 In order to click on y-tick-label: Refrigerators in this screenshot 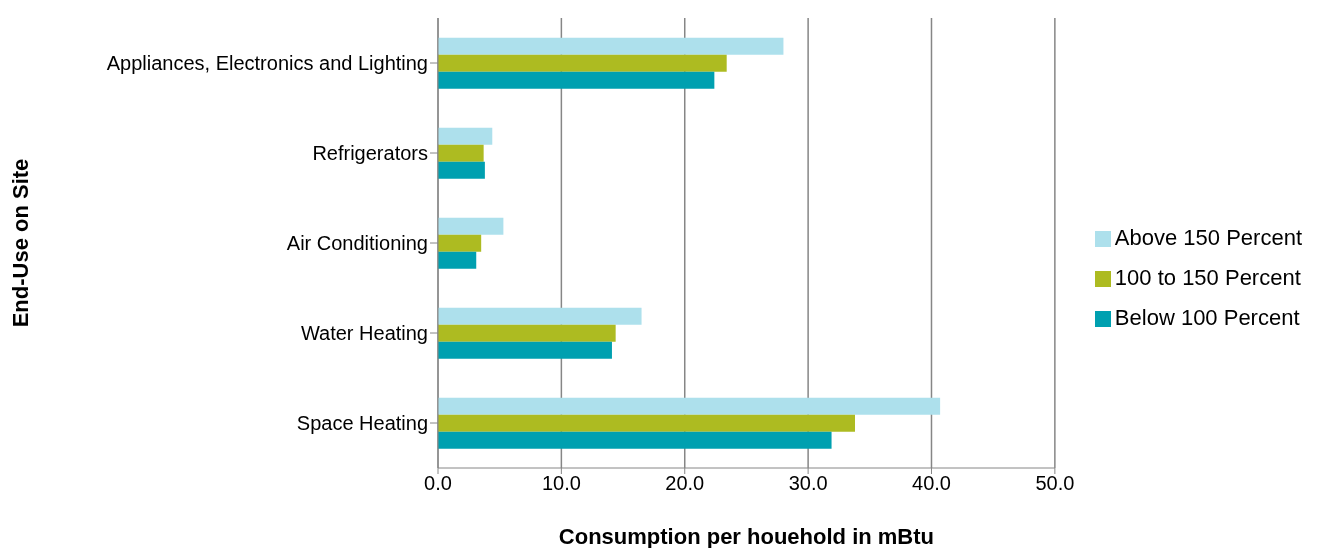, I will do `click(370, 153)`.